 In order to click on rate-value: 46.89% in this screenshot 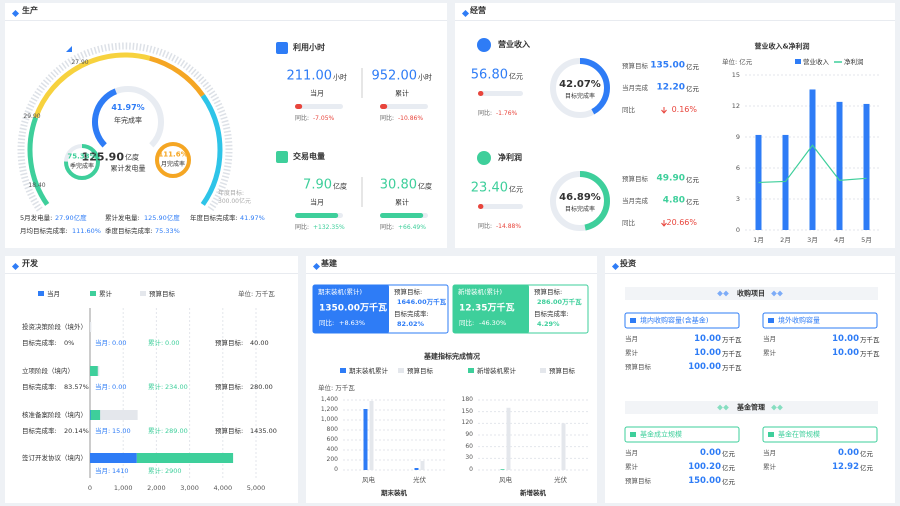, I will do `click(580, 197)`.